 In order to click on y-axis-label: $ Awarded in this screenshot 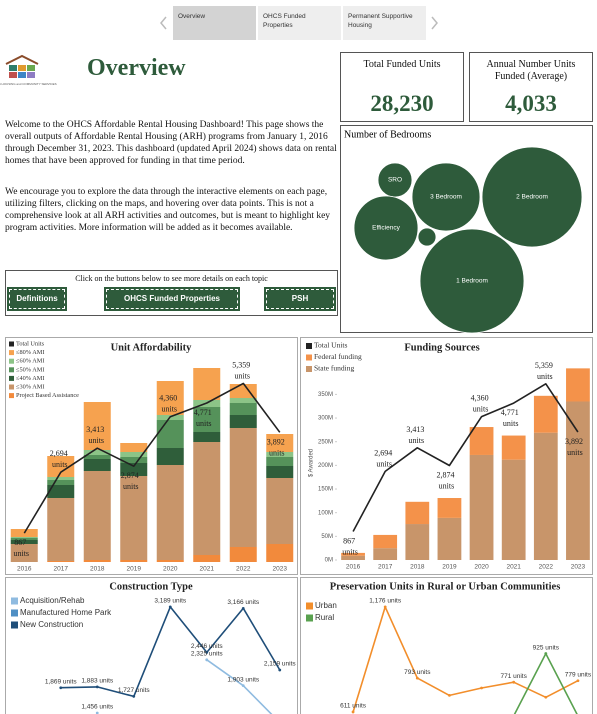, I will do `click(312, 463)`.